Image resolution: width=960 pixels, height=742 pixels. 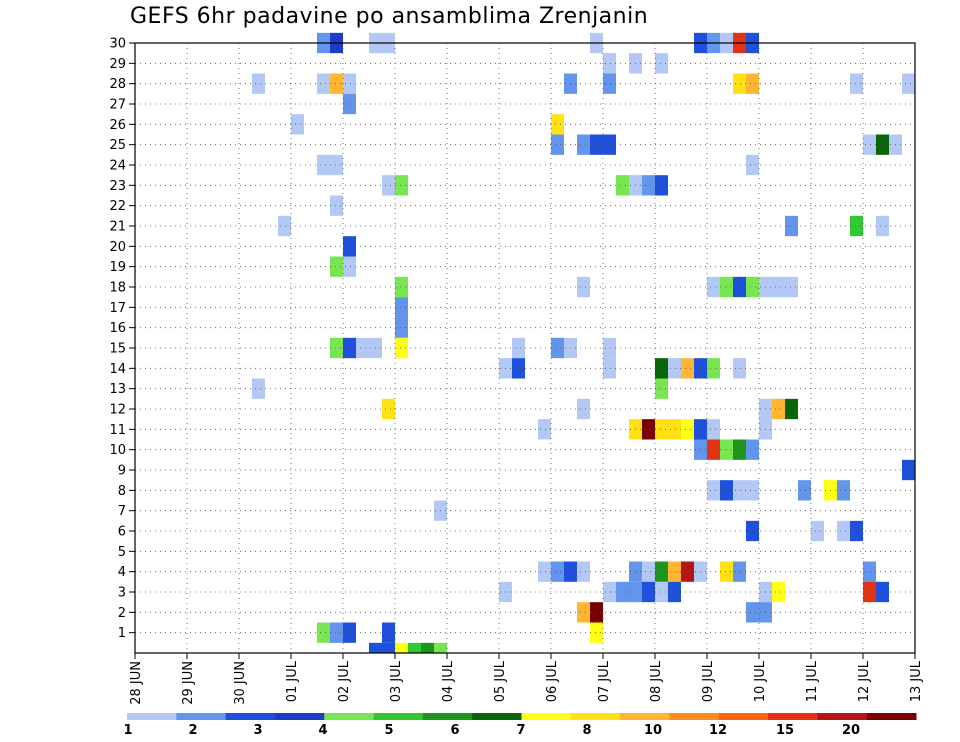 What do you see at coordinates (117, 44) in the screenshot?
I see `y-tick-label: 30` at bounding box center [117, 44].